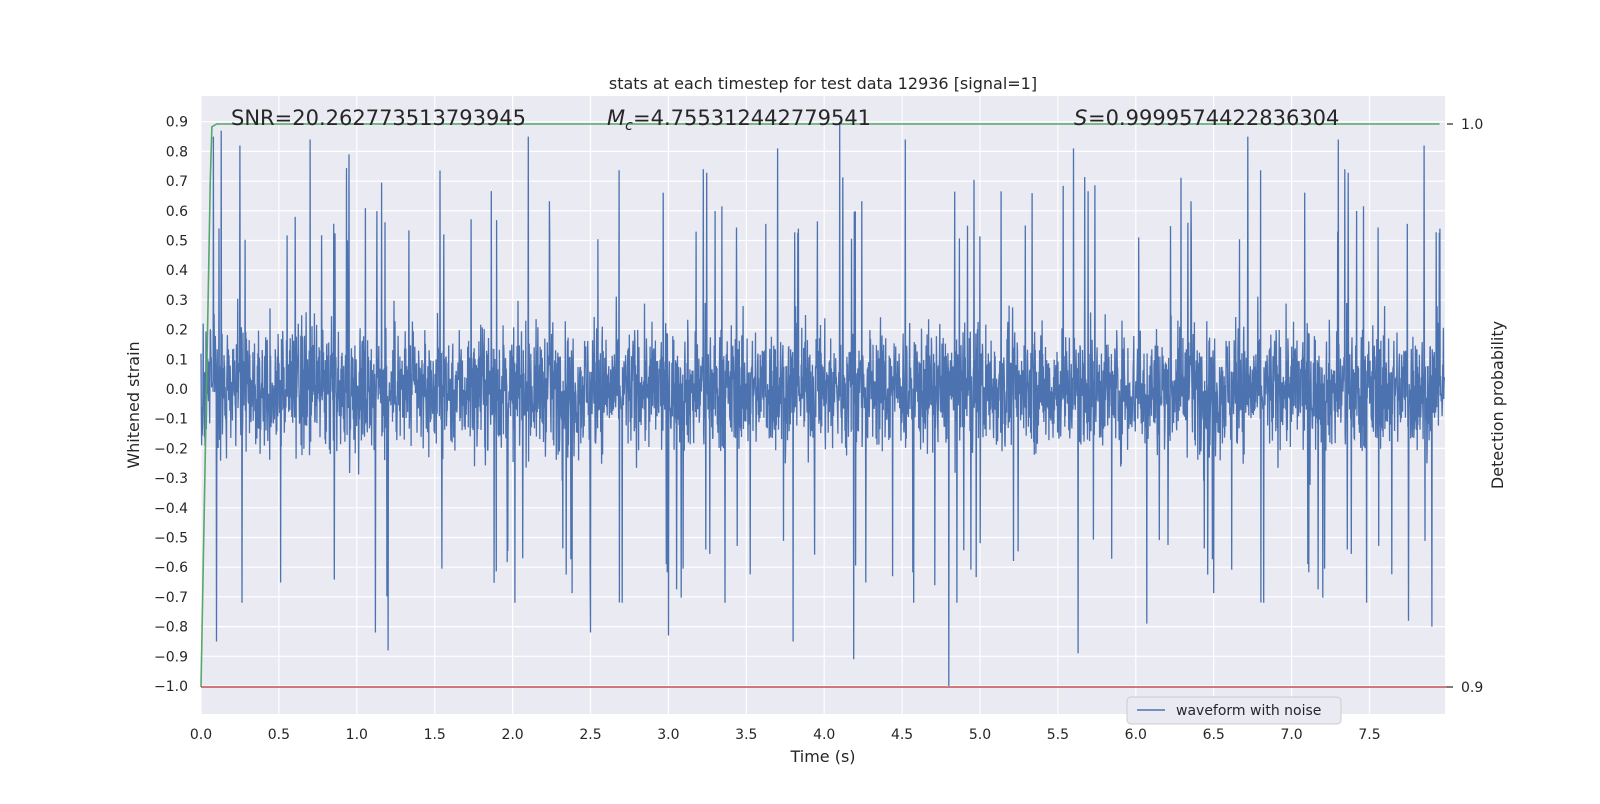  Describe the element at coordinates (980, 735) in the screenshot. I see `x-tick-label: 5.0` at that location.